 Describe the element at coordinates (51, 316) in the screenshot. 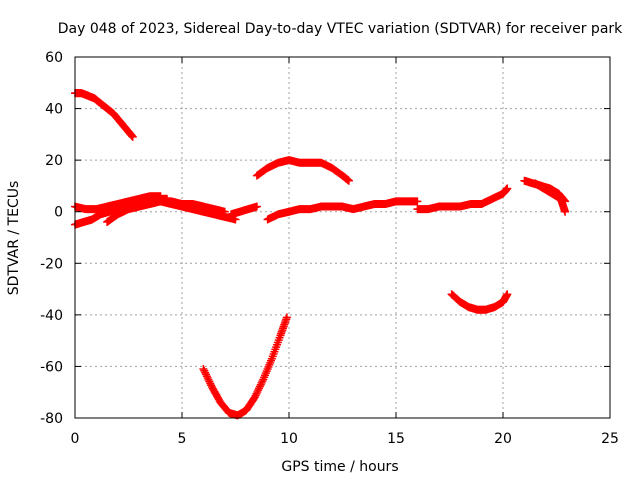

I see `y-tick-label: -40` at that location.